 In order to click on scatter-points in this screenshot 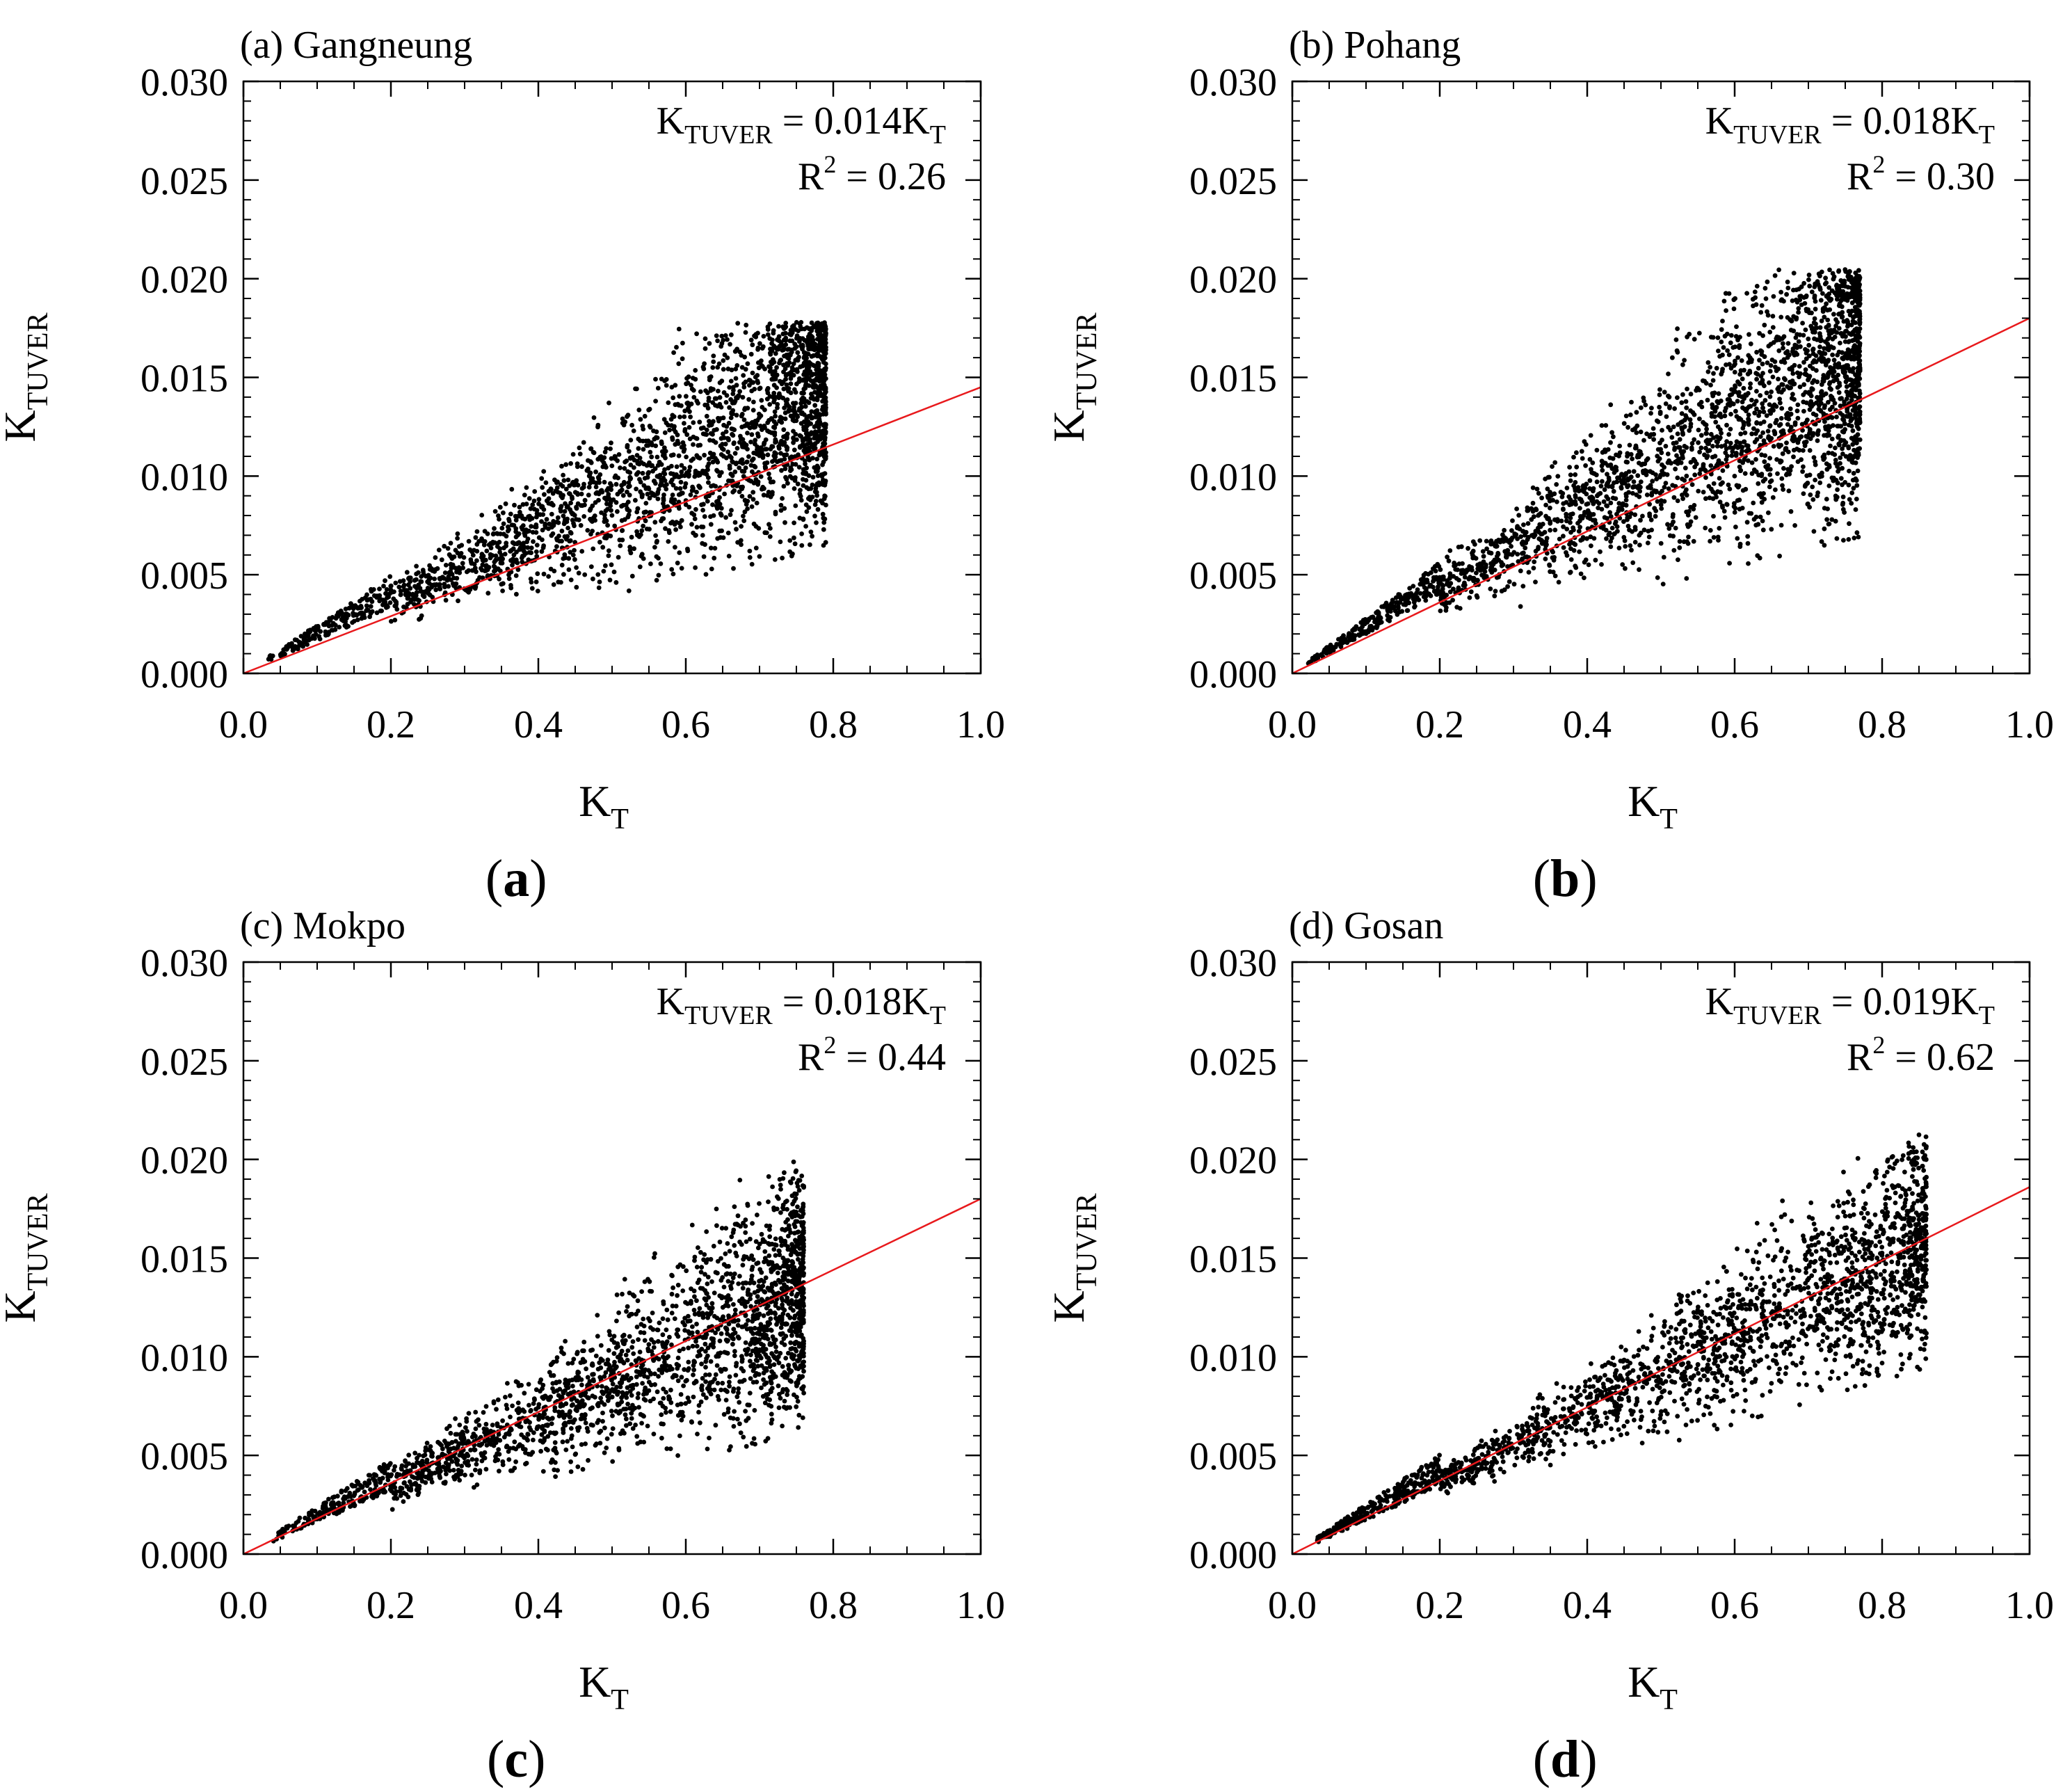, I will do `click(547, 491)`.